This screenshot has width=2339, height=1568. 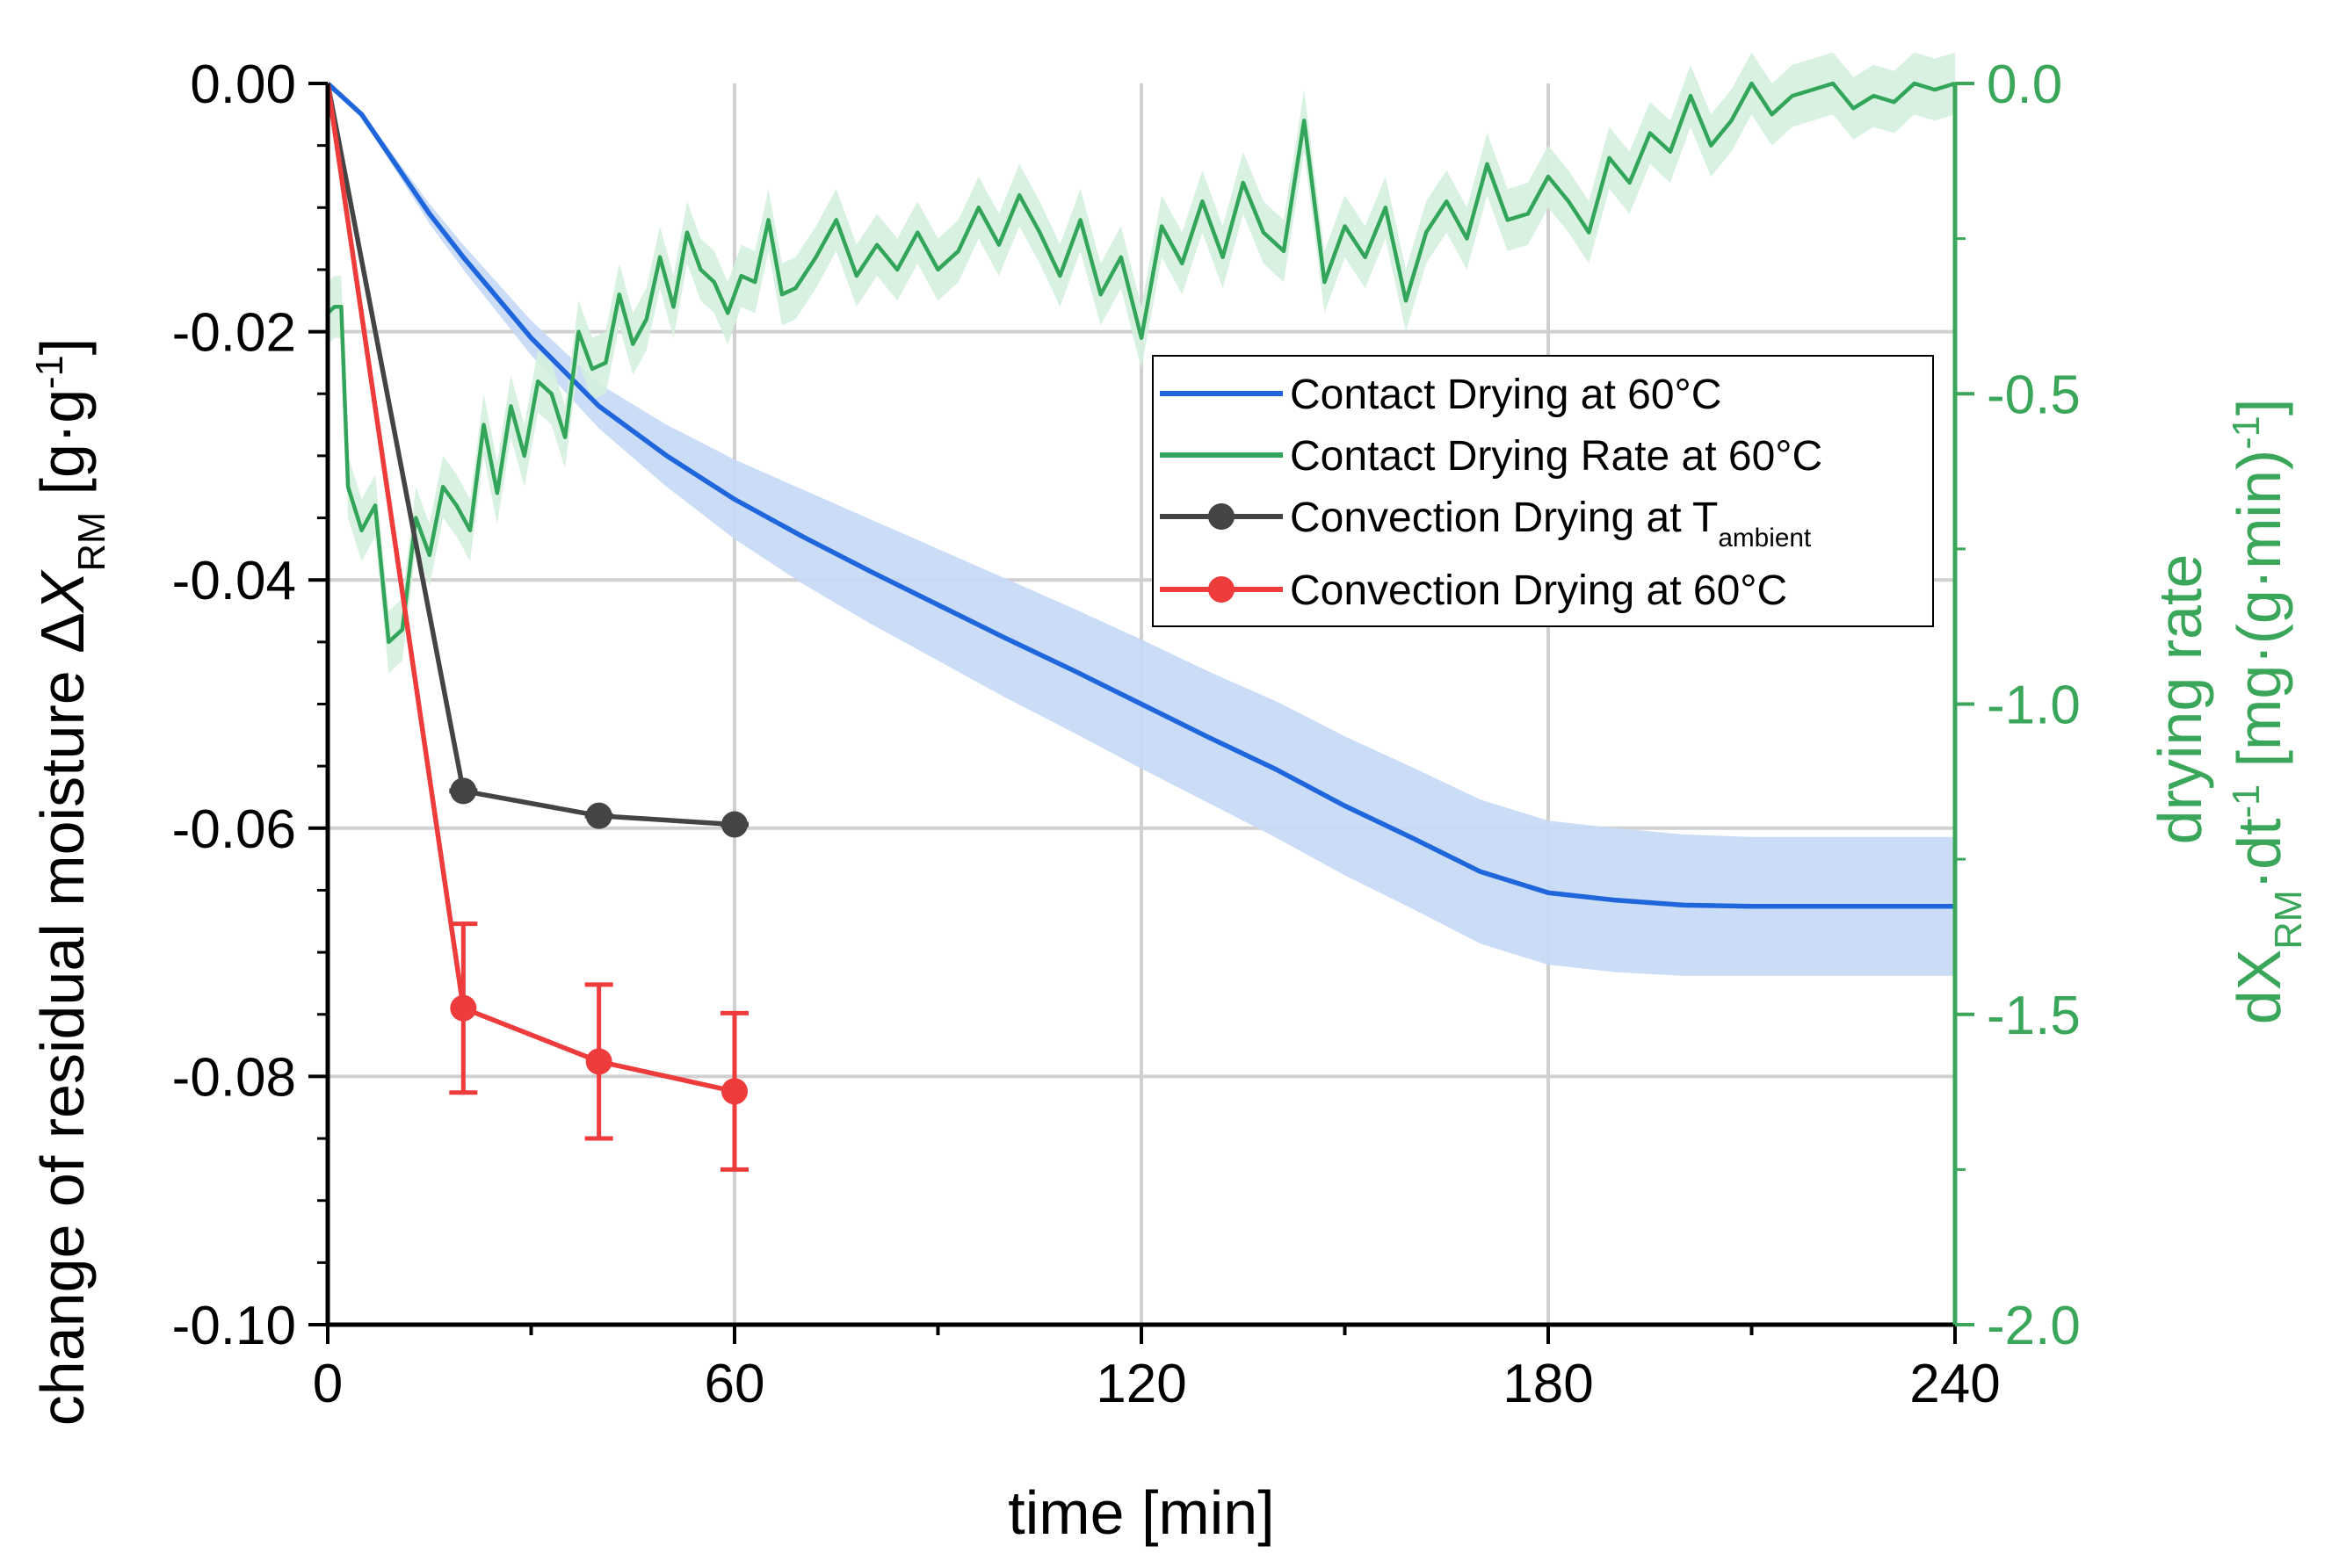 What do you see at coordinates (2034, 1326) in the screenshot?
I see `y-right-tick-label-4: -2.0` at bounding box center [2034, 1326].